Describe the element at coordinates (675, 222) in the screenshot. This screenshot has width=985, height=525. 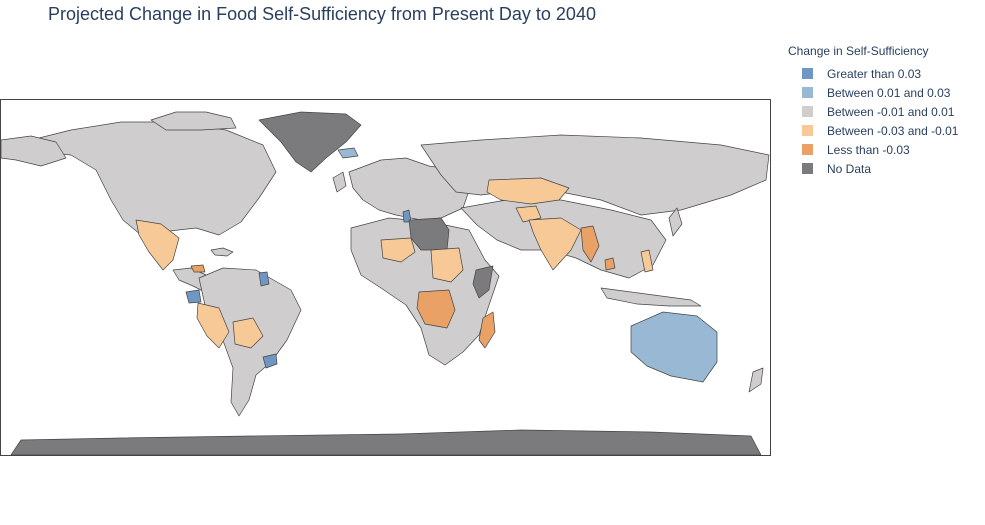
I see `region-japan` at that location.